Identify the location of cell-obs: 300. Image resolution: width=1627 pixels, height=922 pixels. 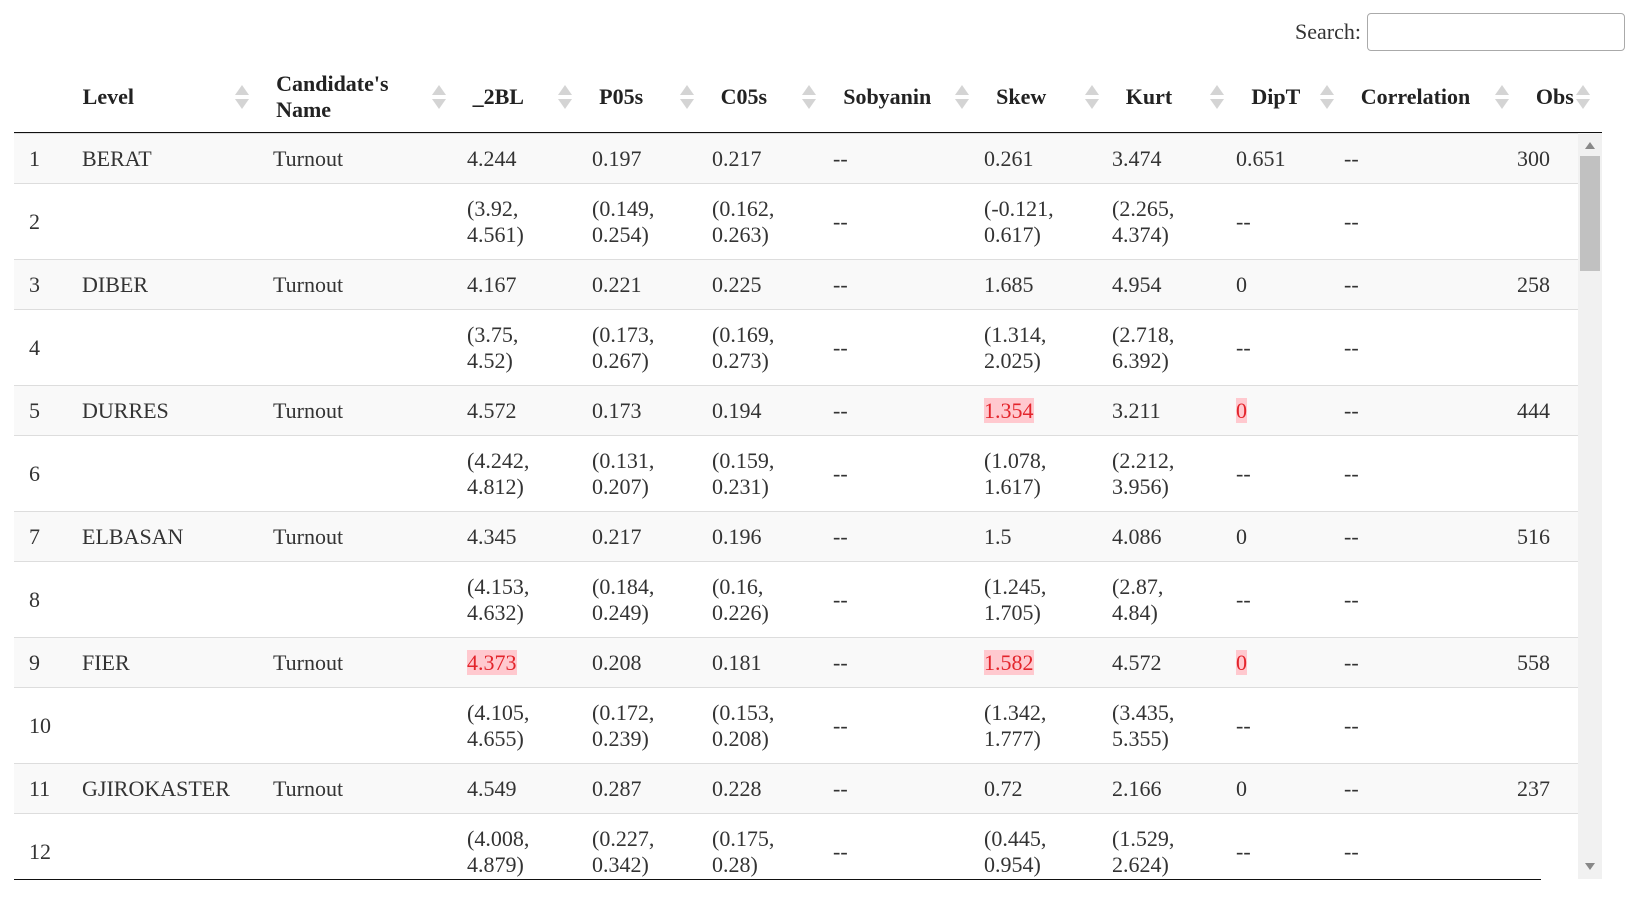
(1542, 158).